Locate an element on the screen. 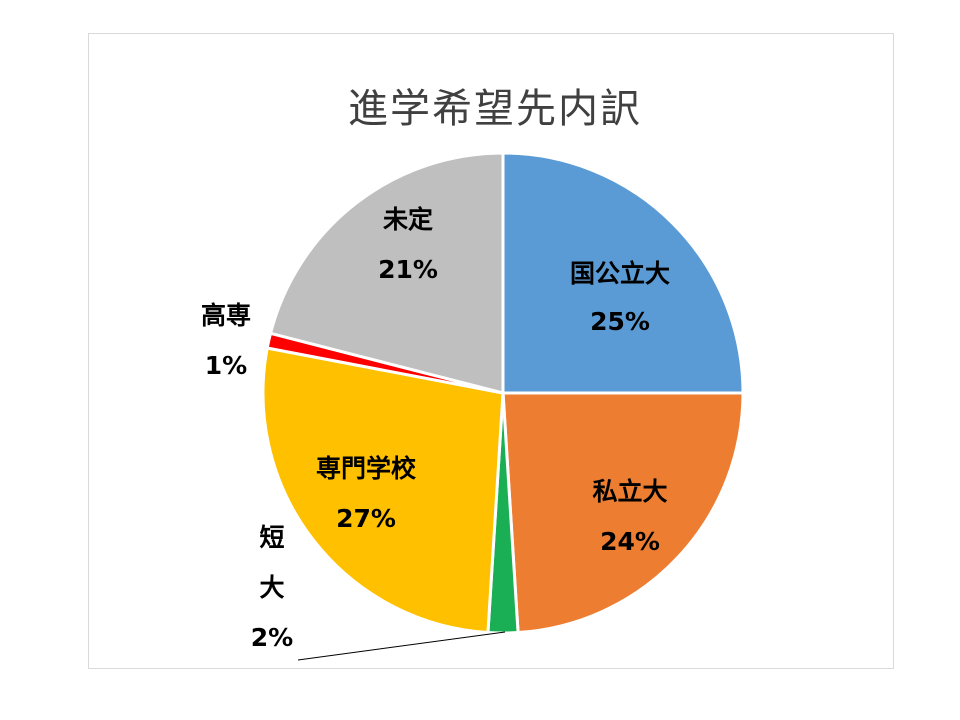 This screenshot has height=720, width=960. slice-label-name-4: 高専 is located at coordinates (226, 315).